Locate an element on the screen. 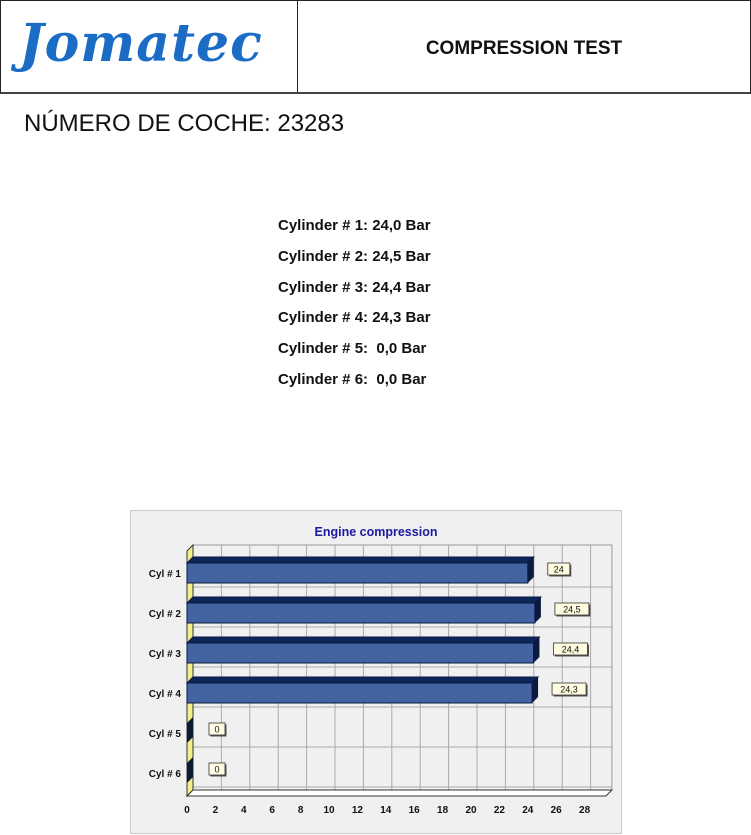  x-tick-label: 4 is located at coordinates (244, 810).